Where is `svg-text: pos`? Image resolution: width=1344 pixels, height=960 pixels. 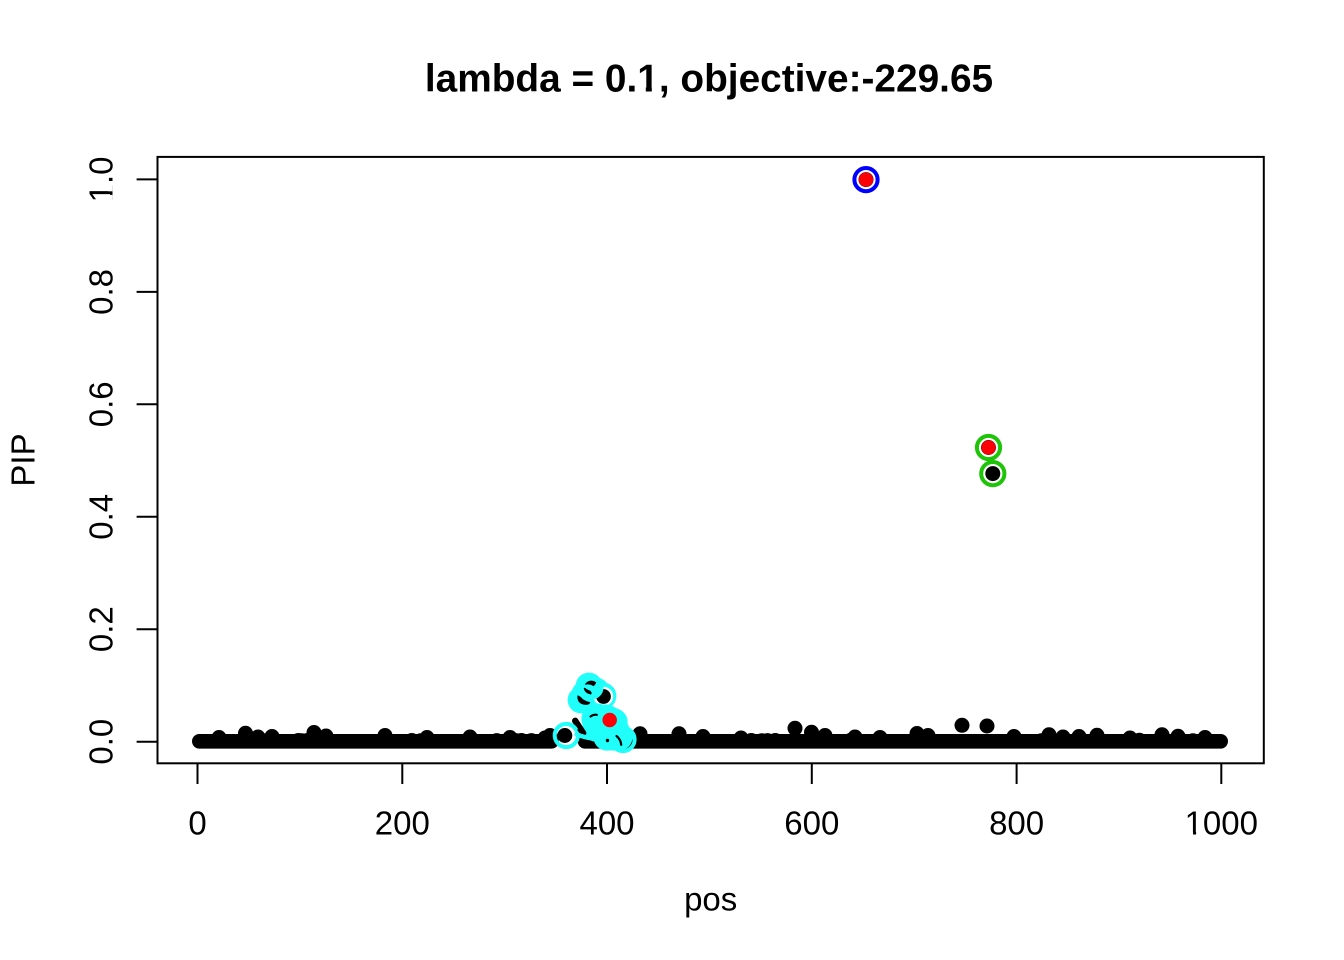
svg-text: pos is located at coordinates (710, 899).